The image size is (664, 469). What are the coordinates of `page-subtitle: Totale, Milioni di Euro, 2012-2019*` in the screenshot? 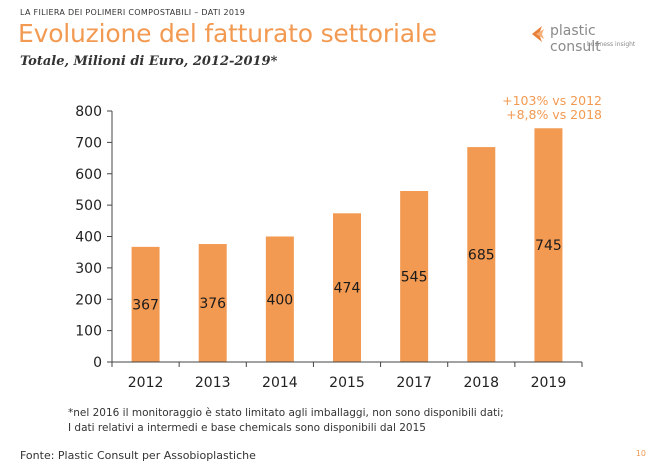 It's located at (149, 61).